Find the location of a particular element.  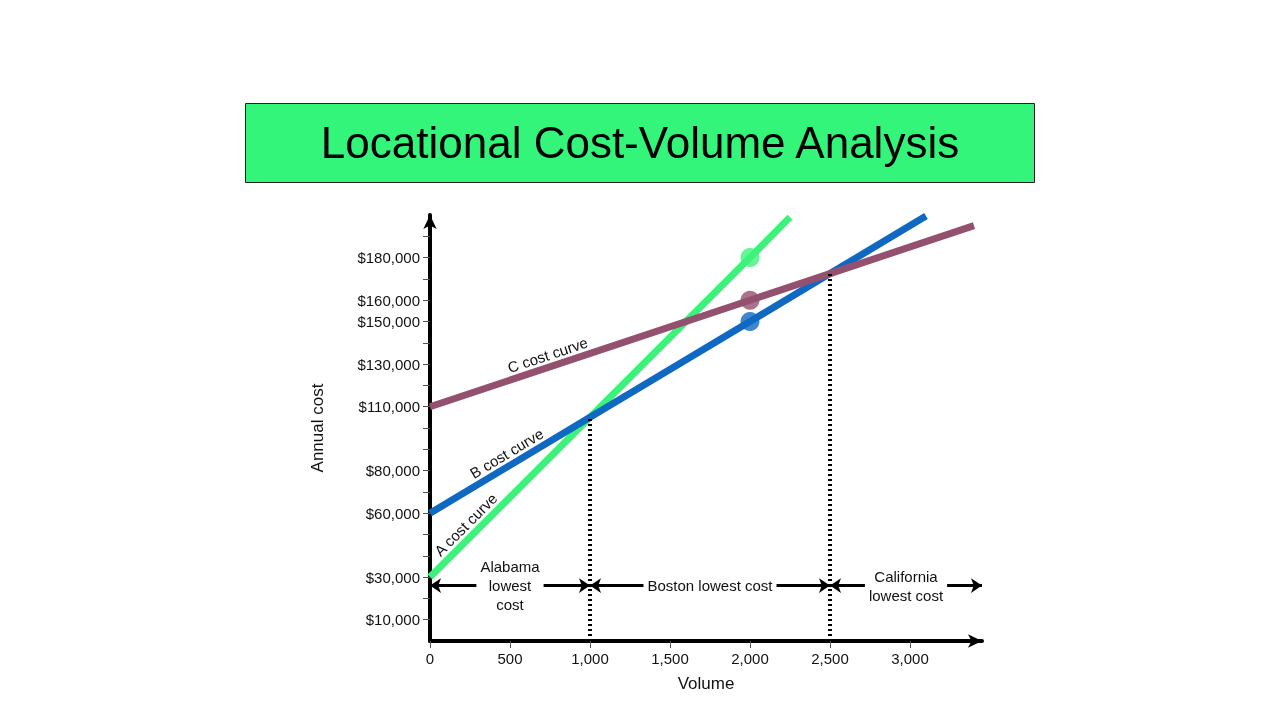

x-tick-label: 0 is located at coordinates (430, 658).